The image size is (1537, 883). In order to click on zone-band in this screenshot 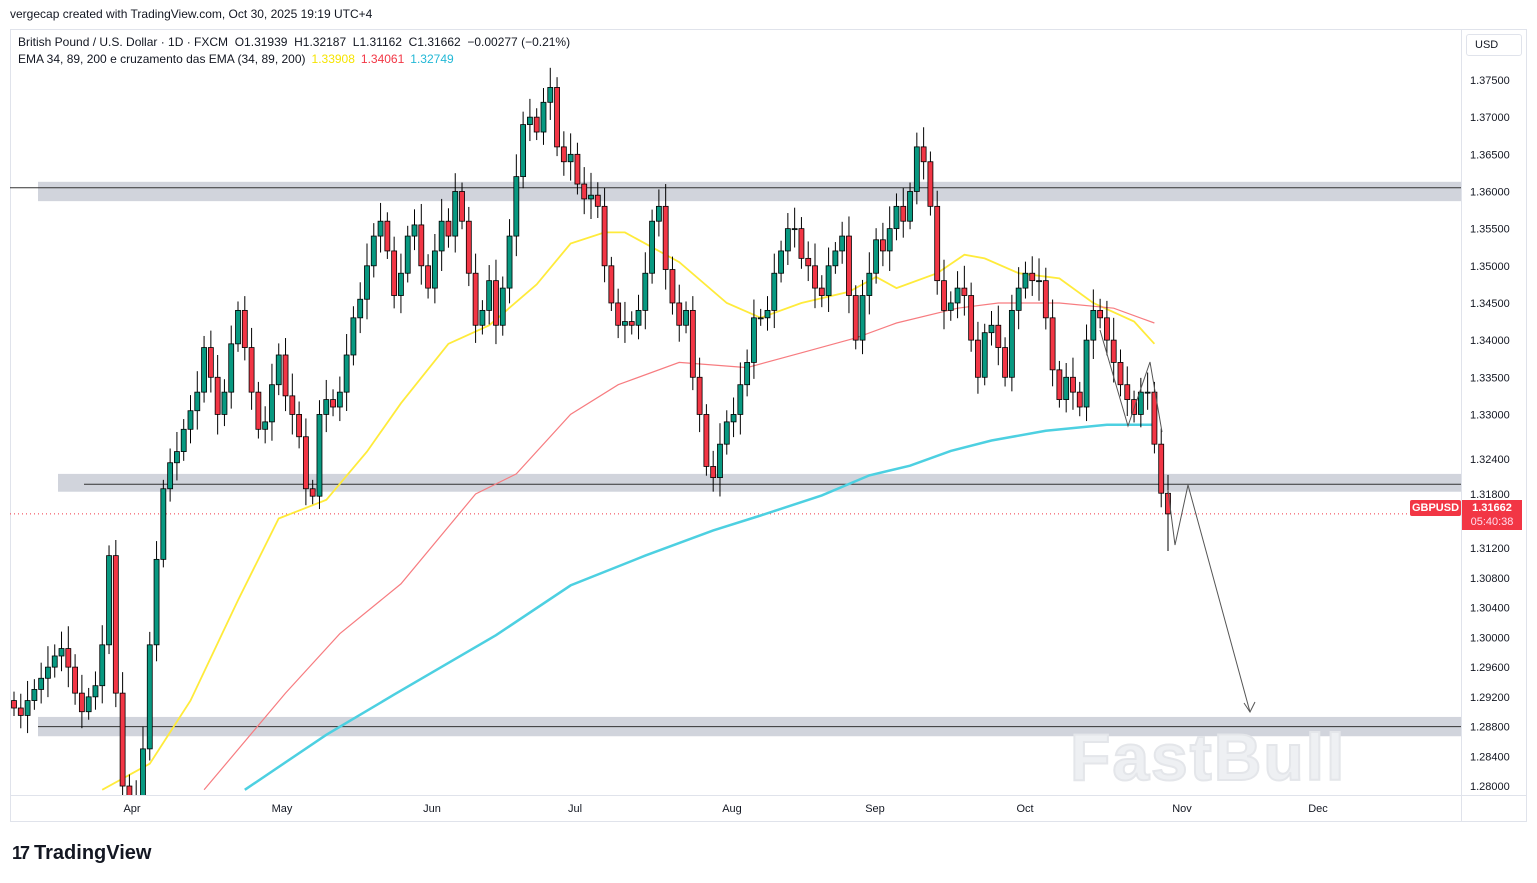, I will do `click(749, 191)`.